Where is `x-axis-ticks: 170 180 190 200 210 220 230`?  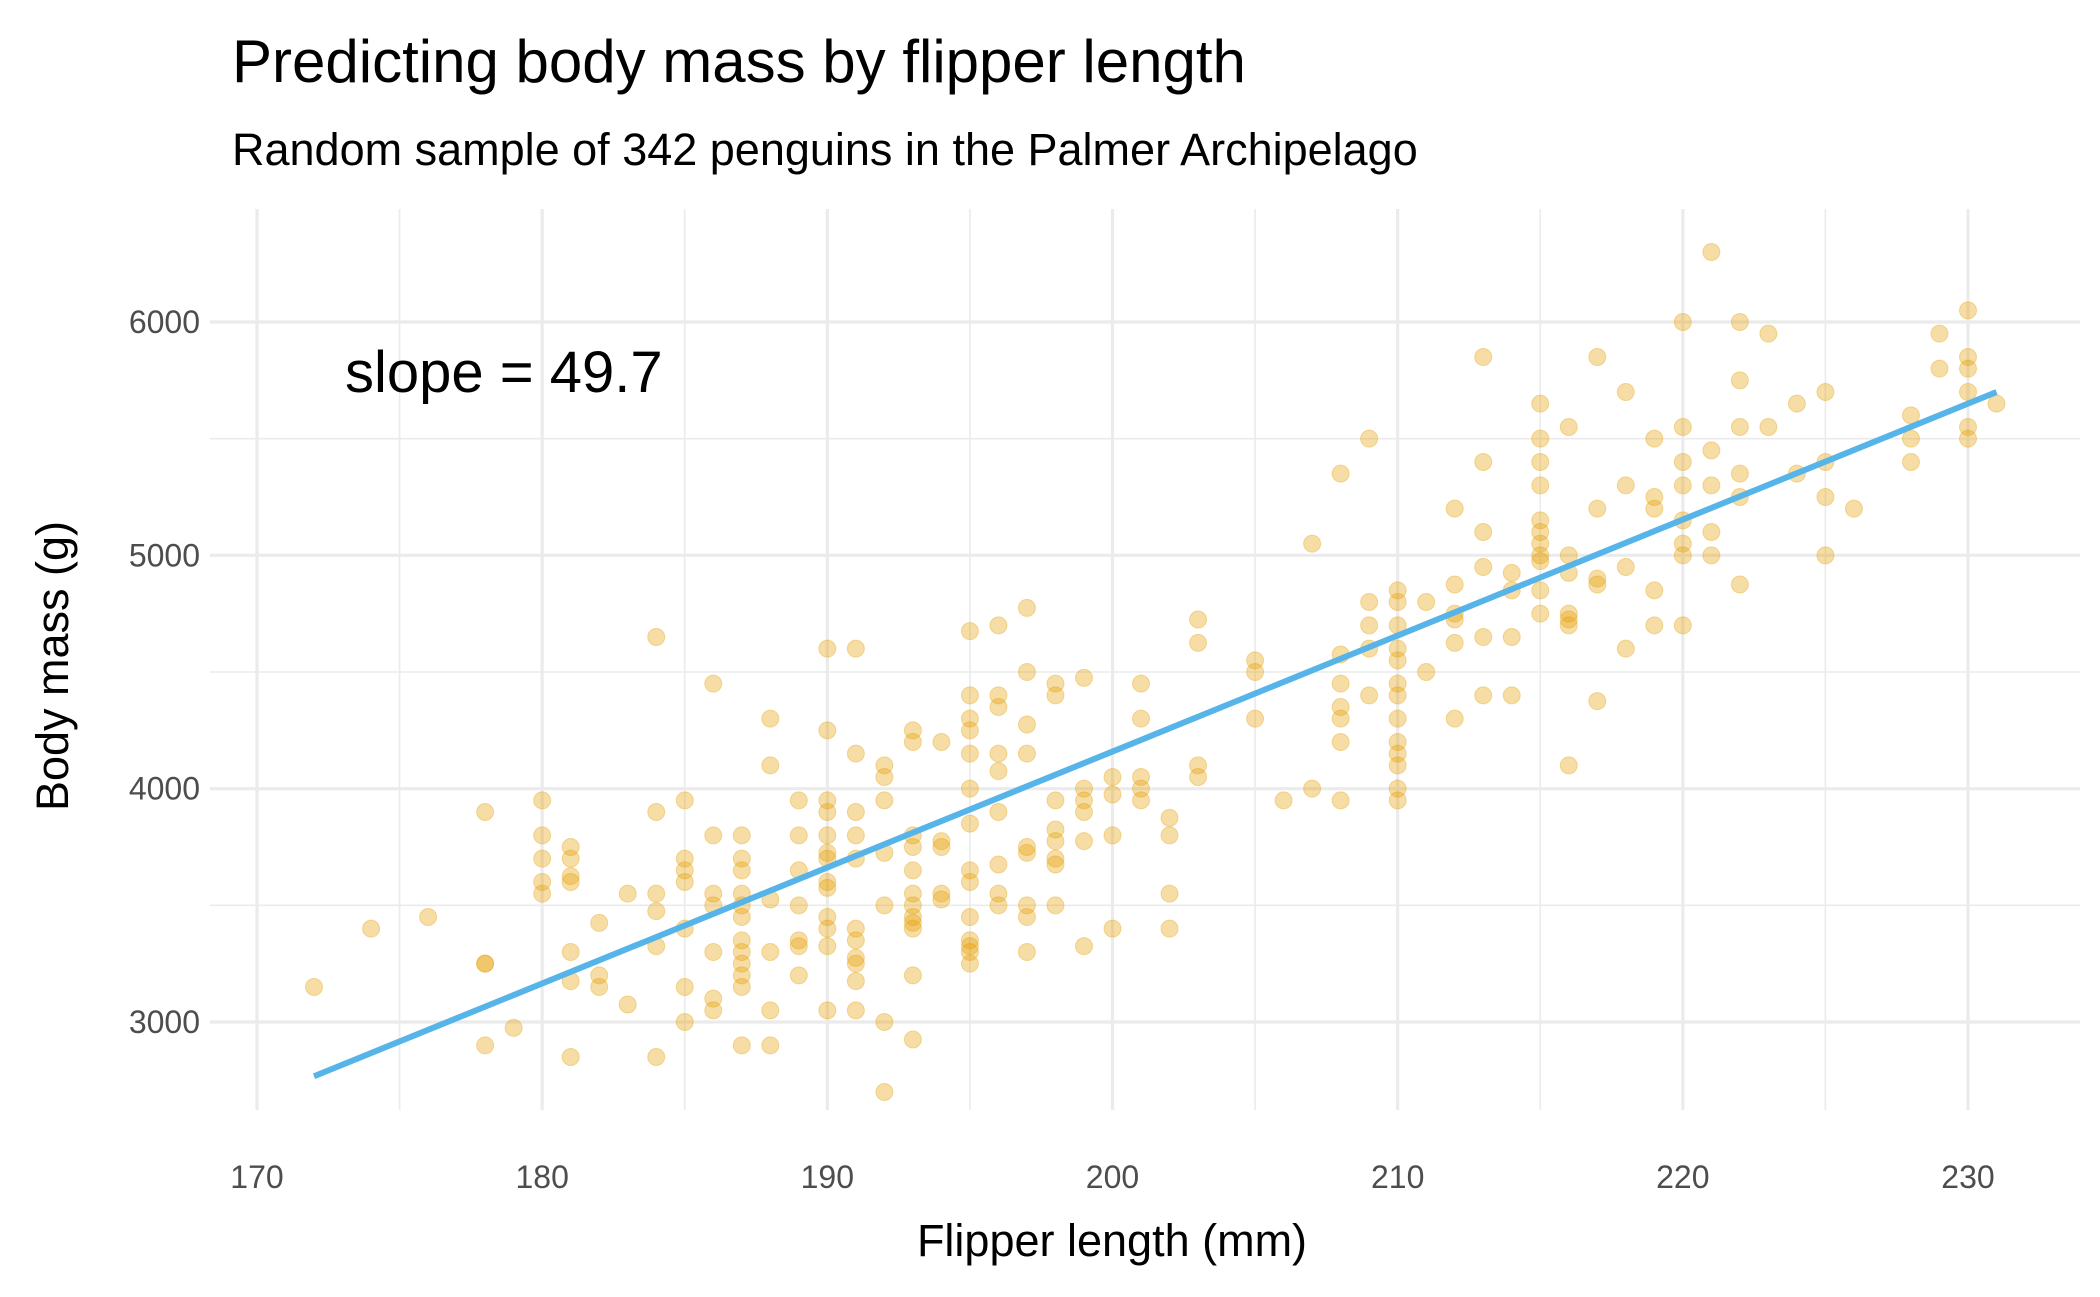 x-axis-ticks: 170 180 190 200 210 220 230 is located at coordinates (1112, 1177).